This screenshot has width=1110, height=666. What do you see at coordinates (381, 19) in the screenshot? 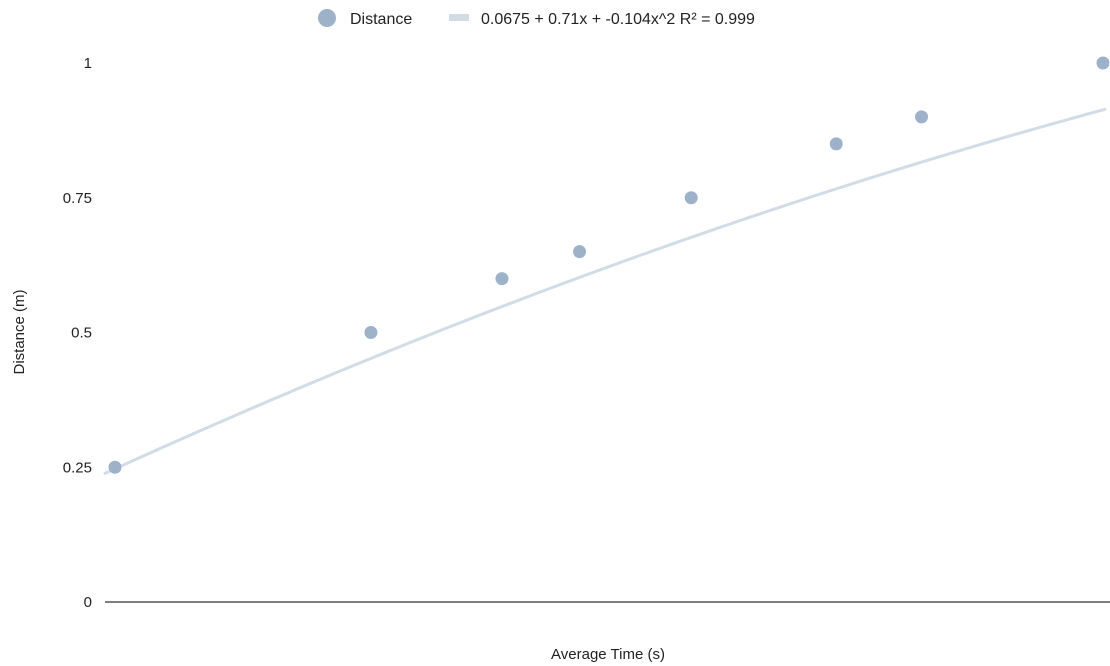
I see `legend-label-distance: Distance` at bounding box center [381, 19].